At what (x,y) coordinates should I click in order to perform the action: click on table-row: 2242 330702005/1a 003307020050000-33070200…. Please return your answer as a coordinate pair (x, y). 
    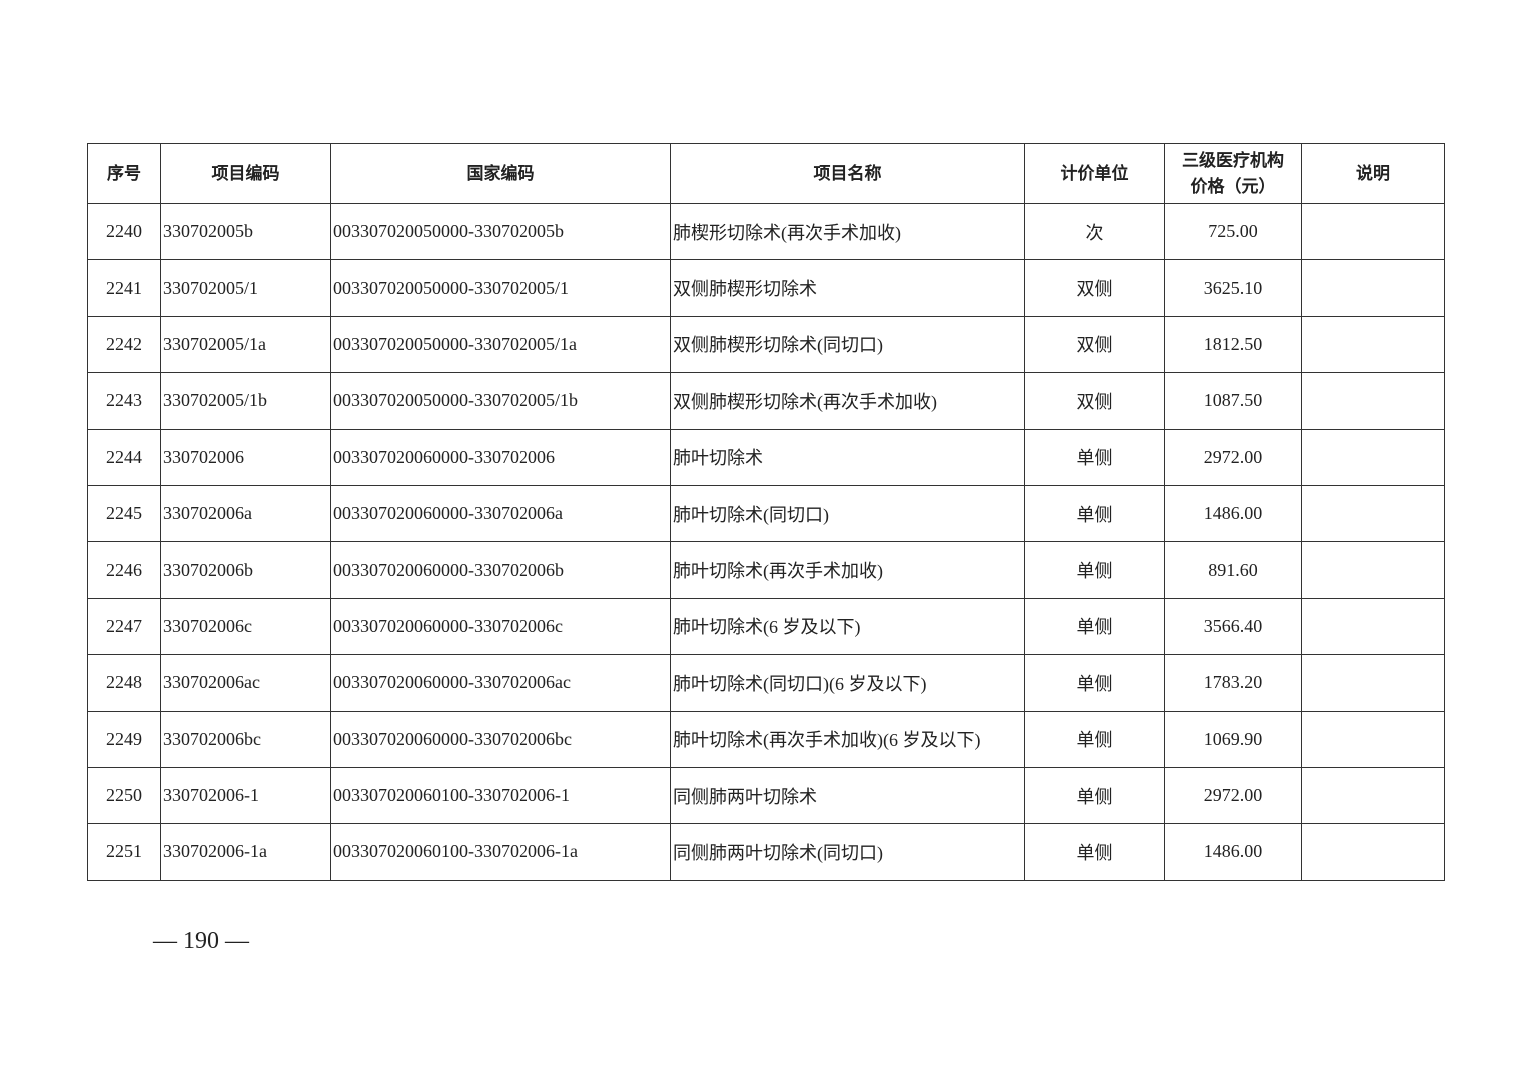
    Looking at the image, I should click on (766, 344).